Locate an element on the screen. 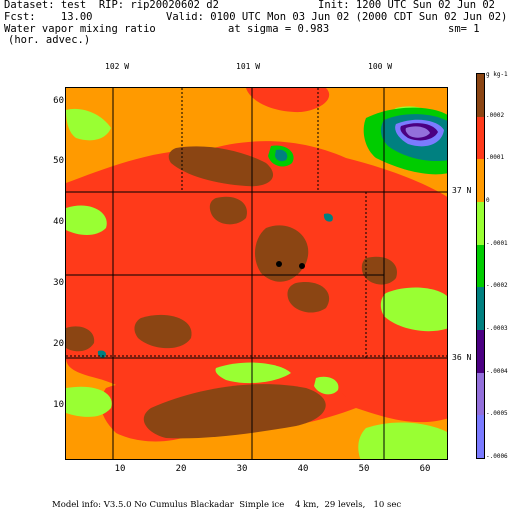 The width and height of the screenshot is (512, 512). contour-green-h is located at coordinates (326, 385).